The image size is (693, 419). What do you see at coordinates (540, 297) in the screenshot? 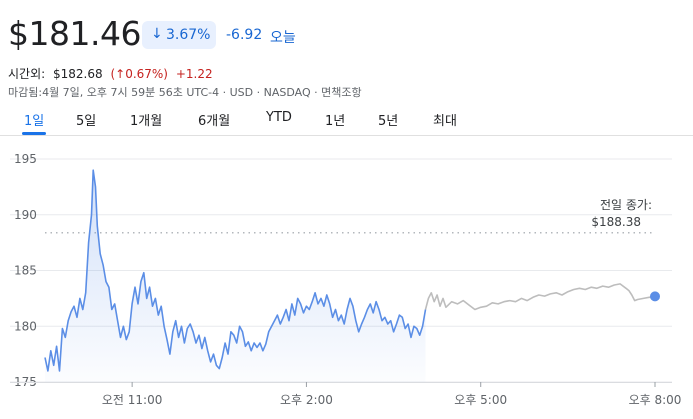
I see `extended-session-line` at bounding box center [540, 297].